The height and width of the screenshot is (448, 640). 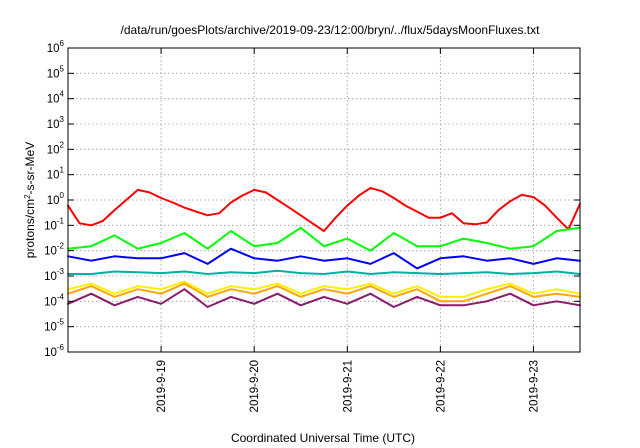 What do you see at coordinates (61, 271) in the screenshot?
I see `y-tick-label-exp: -3` at bounding box center [61, 271].